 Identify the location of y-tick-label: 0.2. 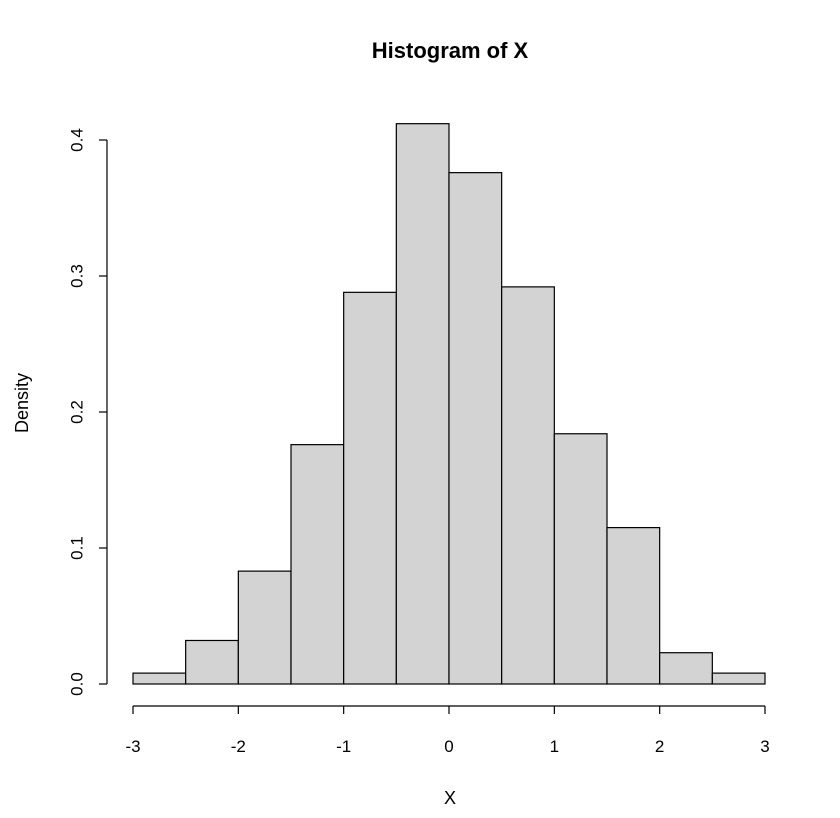
(77, 412).